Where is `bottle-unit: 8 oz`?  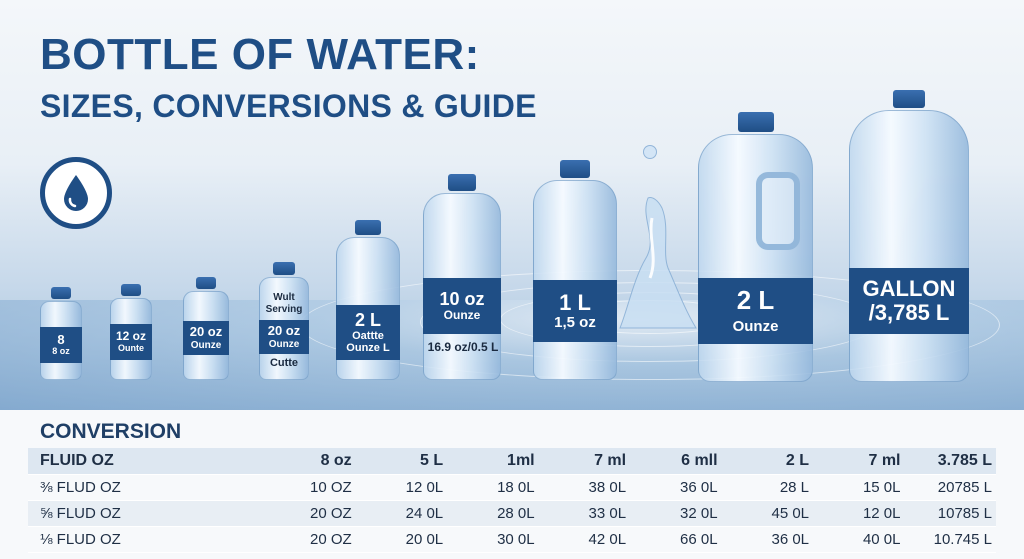 bottle-unit: 8 oz is located at coordinates (61, 351).